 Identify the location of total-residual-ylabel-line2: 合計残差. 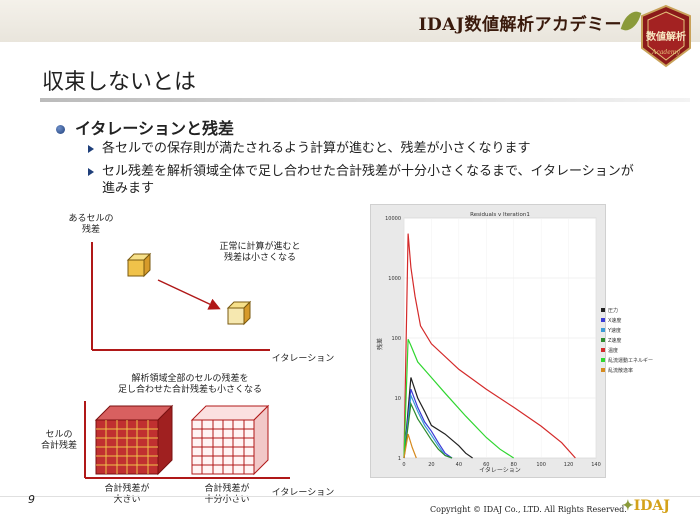
(58, 446).